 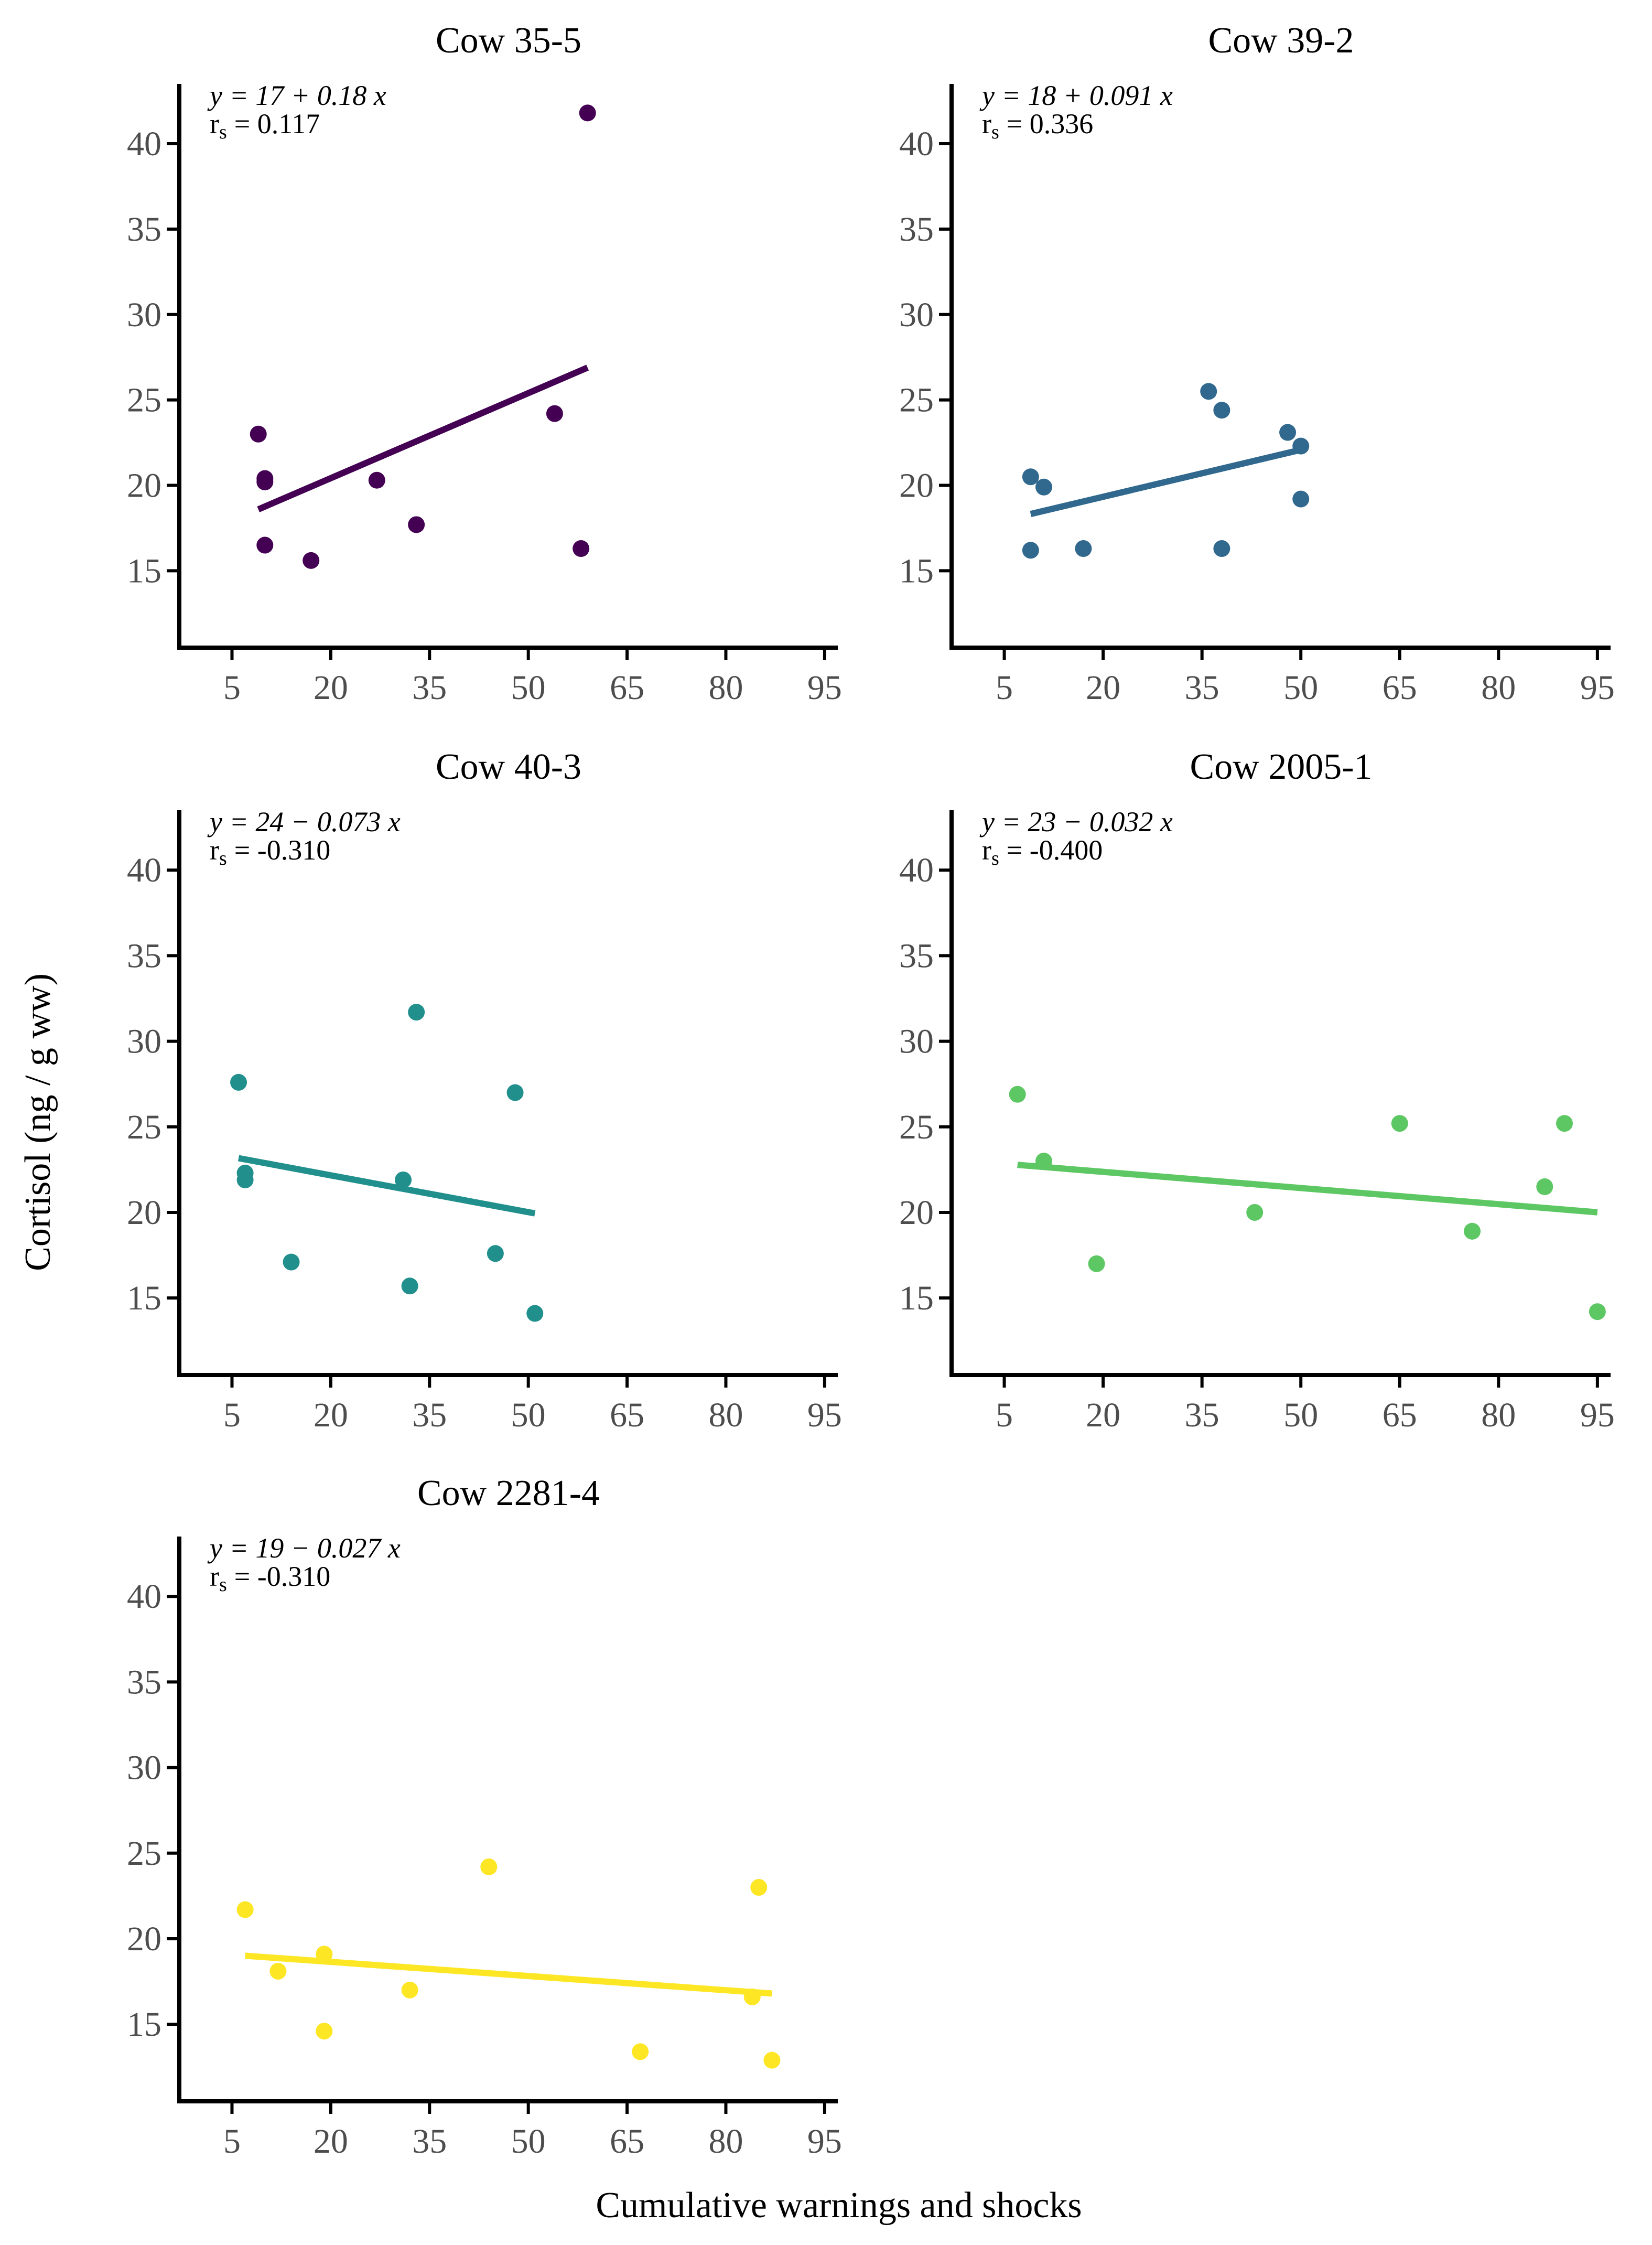 What do you see at coordinates (304, 1548) in the screenshot?
I see `regression-equation: y = 19 − 0.027 x` at bounding box center [304, 1548].